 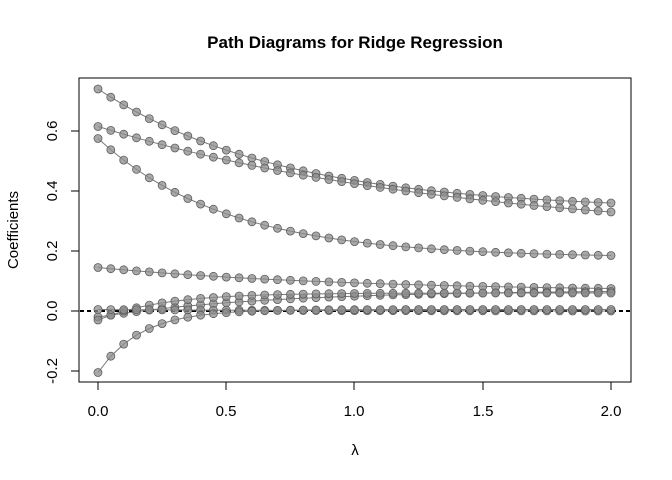 What do you see at coordinates (354, 411) in the screenshot?
I see `x-tick-label-2: 1.0` at bounding box center [354, 411].